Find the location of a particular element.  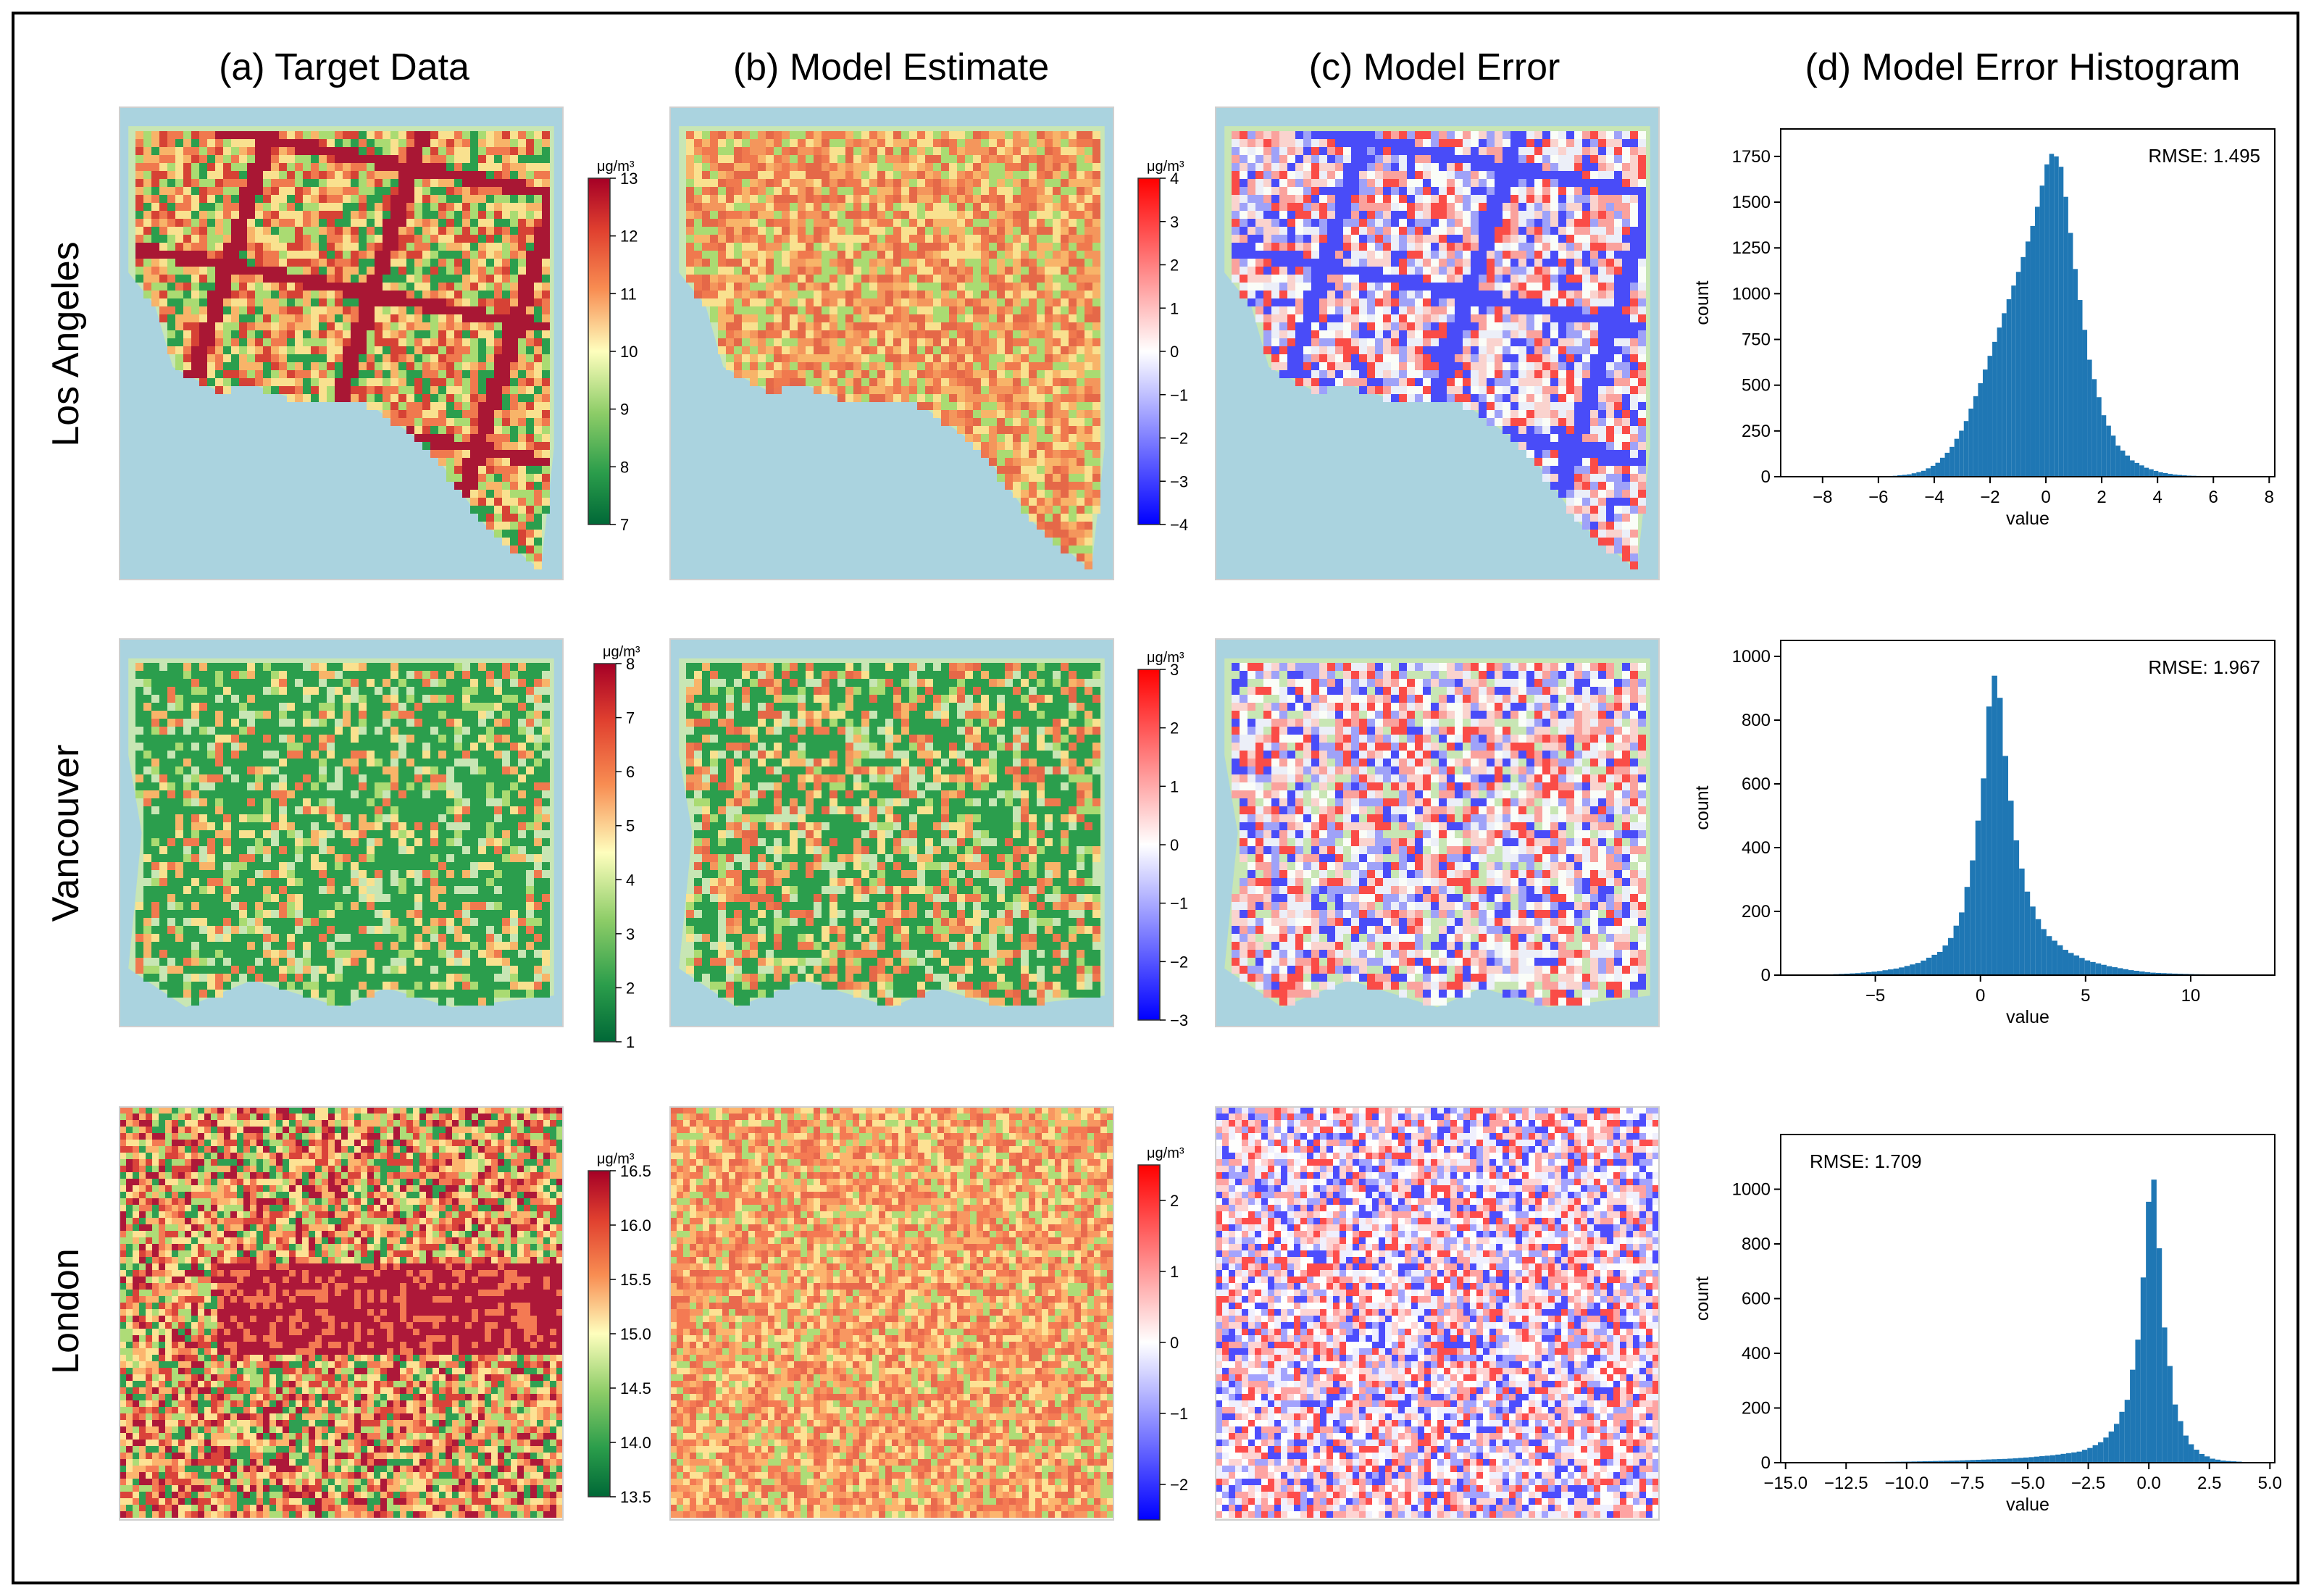

colorbar-vancouver-error: μg/m³3 2 1 0 −1 −2 −3 is located at coordinates (1162, 839).